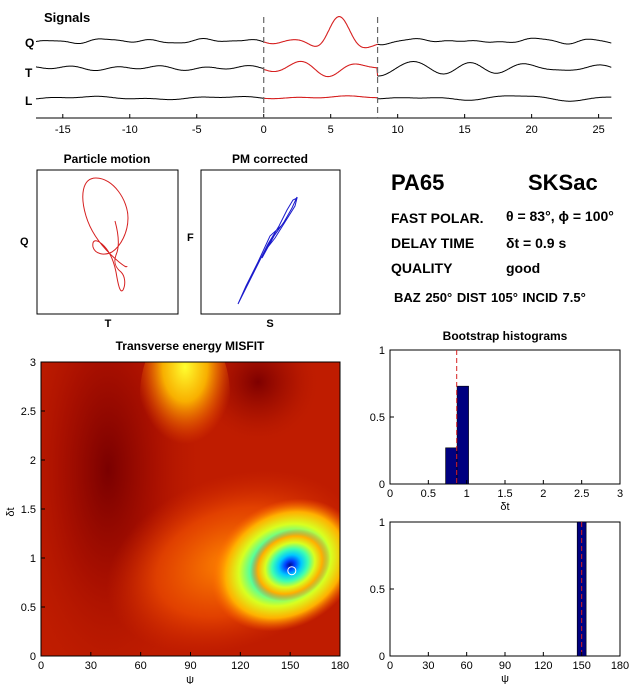 This screenshot has height=684, width=630. Describe the element at coordinates (267, 250) in the screenshot. I see `pm-corrected-curve` at that location.